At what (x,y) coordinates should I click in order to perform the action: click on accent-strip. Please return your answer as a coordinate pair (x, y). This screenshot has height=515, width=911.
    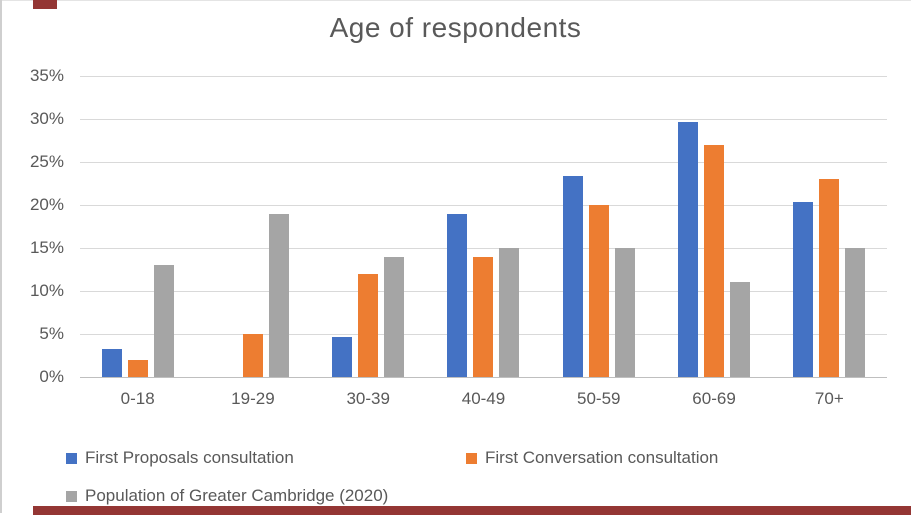
    Looking at the image, I should click on (472, 510).